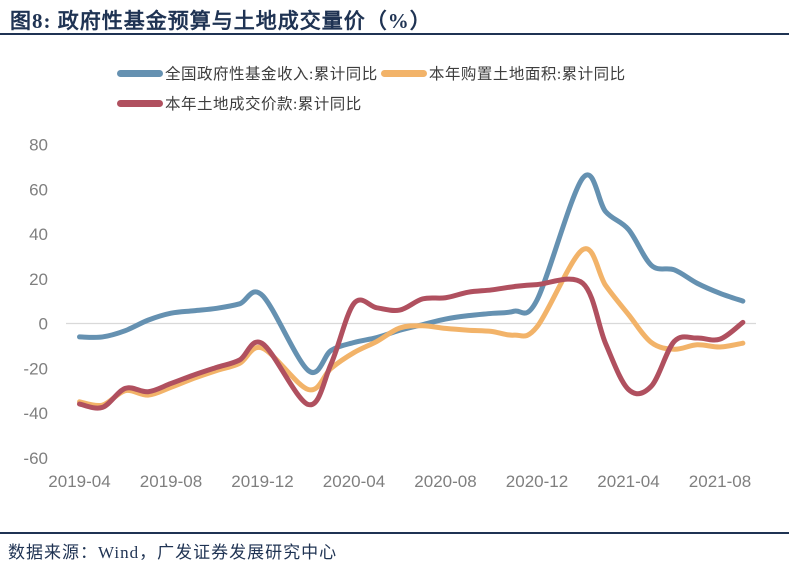 This screenshot has width=789, height=574. Describe the element at coordinates (394, 34) in the screenshot. I see `title-divider` at that location.